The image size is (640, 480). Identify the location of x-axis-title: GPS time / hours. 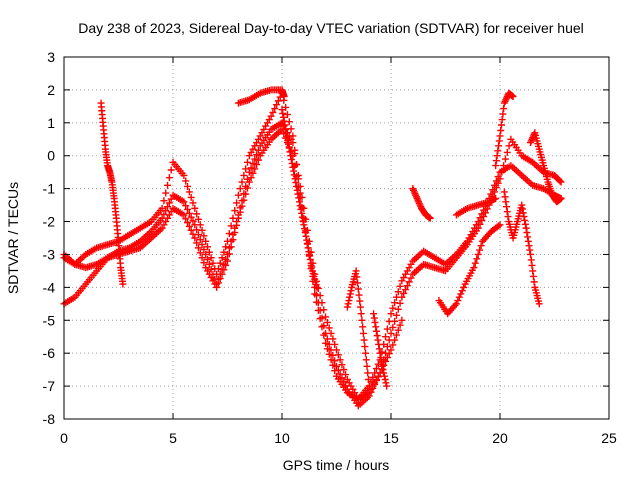
(336, 465).